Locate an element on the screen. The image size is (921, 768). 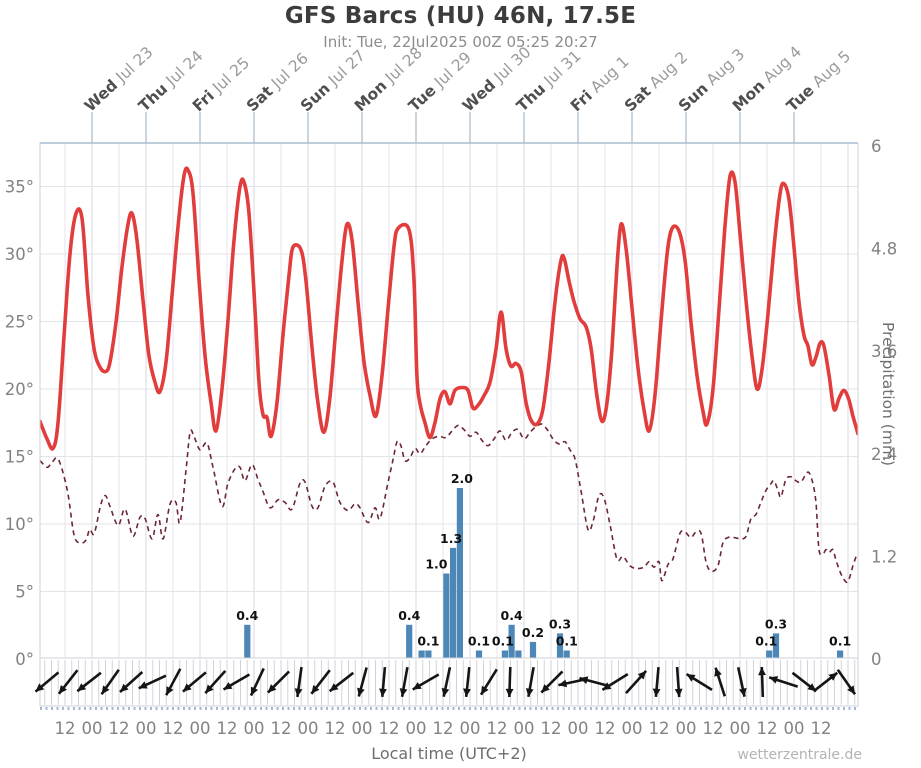
temp-axis-tick: 25° is located at coordinates (19, 322).